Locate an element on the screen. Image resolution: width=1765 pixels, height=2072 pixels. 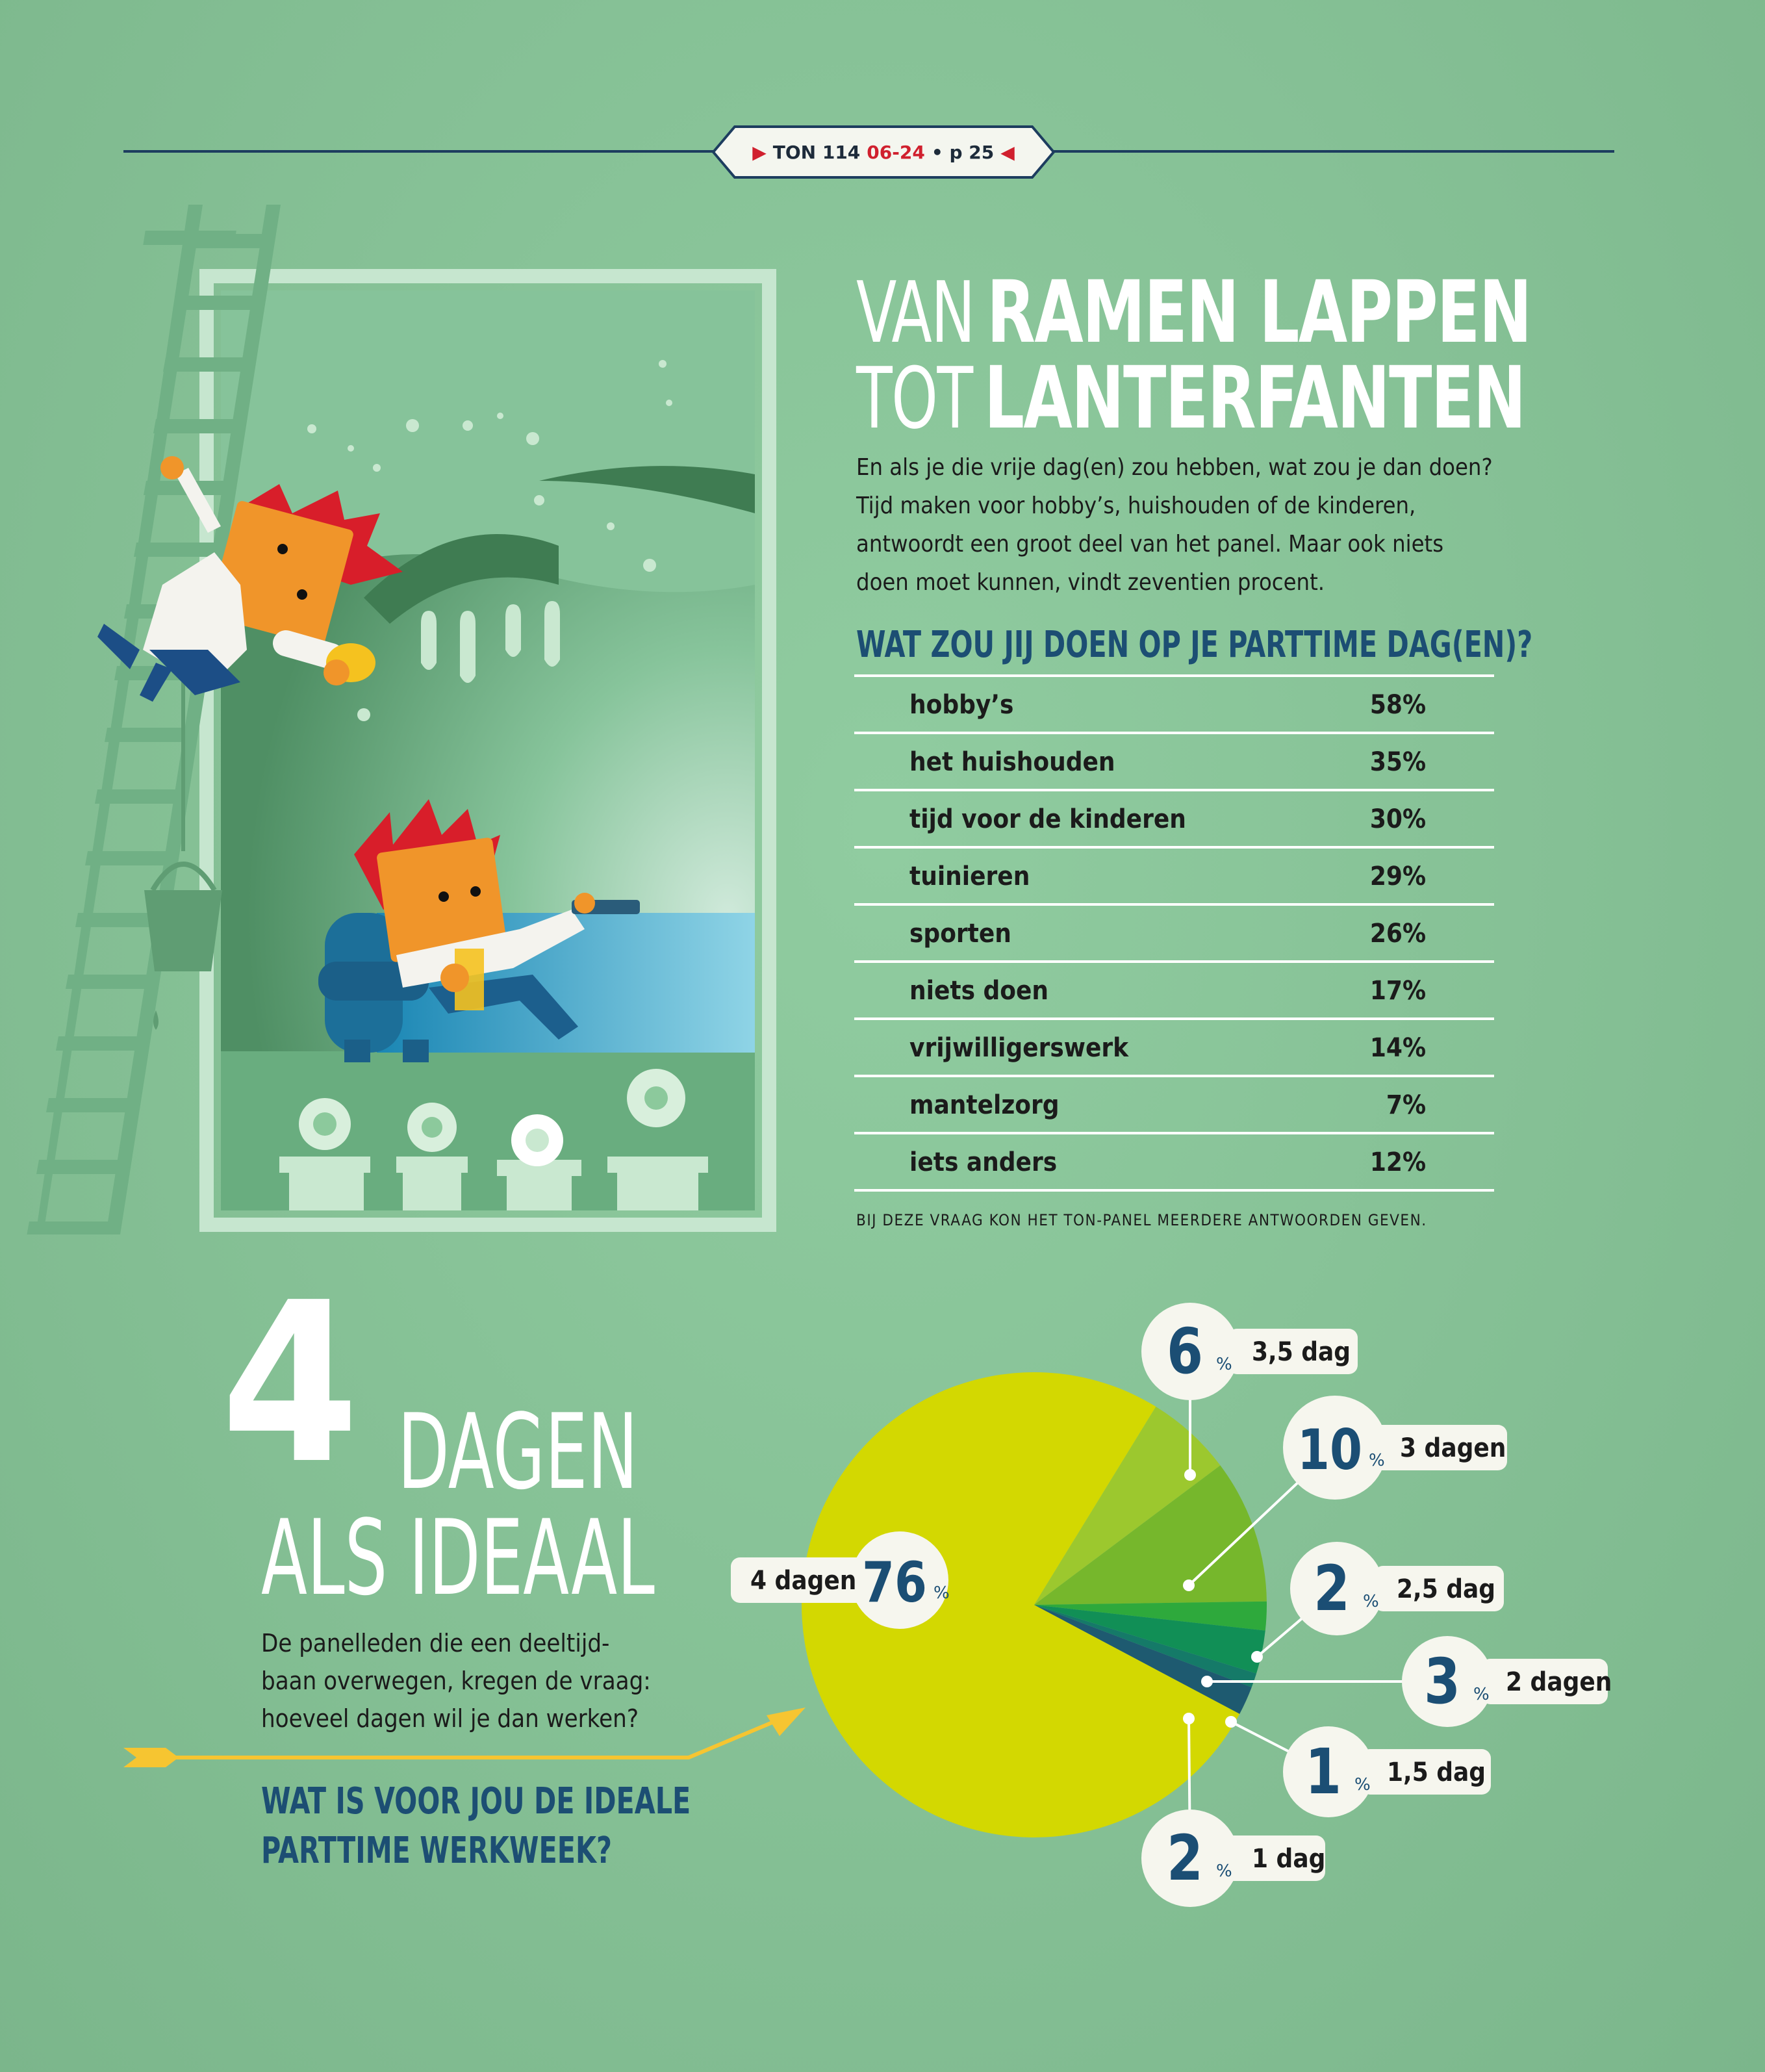
pie-slices is located at coordinates (1034, 1604).